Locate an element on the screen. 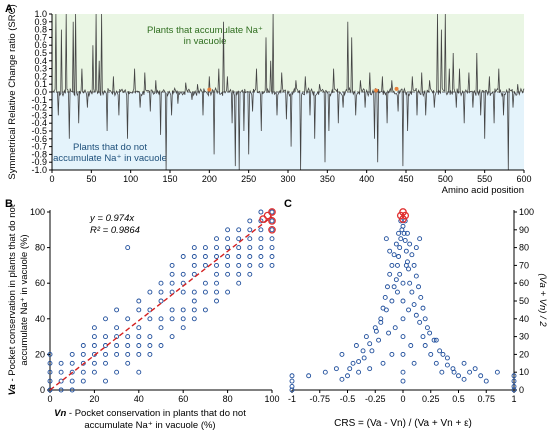 Image resolution: width=550 pixels, height=435 pixels. panel-b-x-tick-label: 60 is located at coordinates (183, 399).